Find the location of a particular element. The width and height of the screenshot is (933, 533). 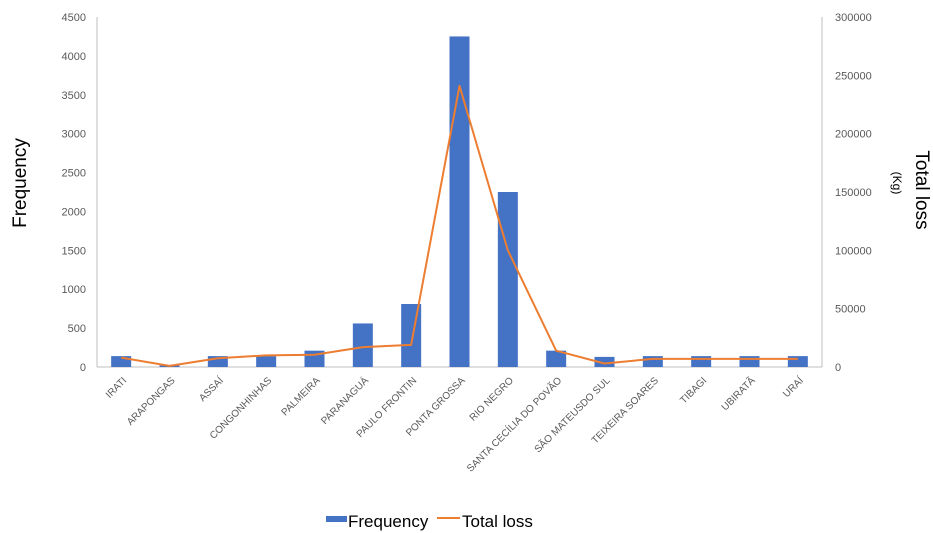

y-tick-label: 500 is located at coordinates (77, 329).